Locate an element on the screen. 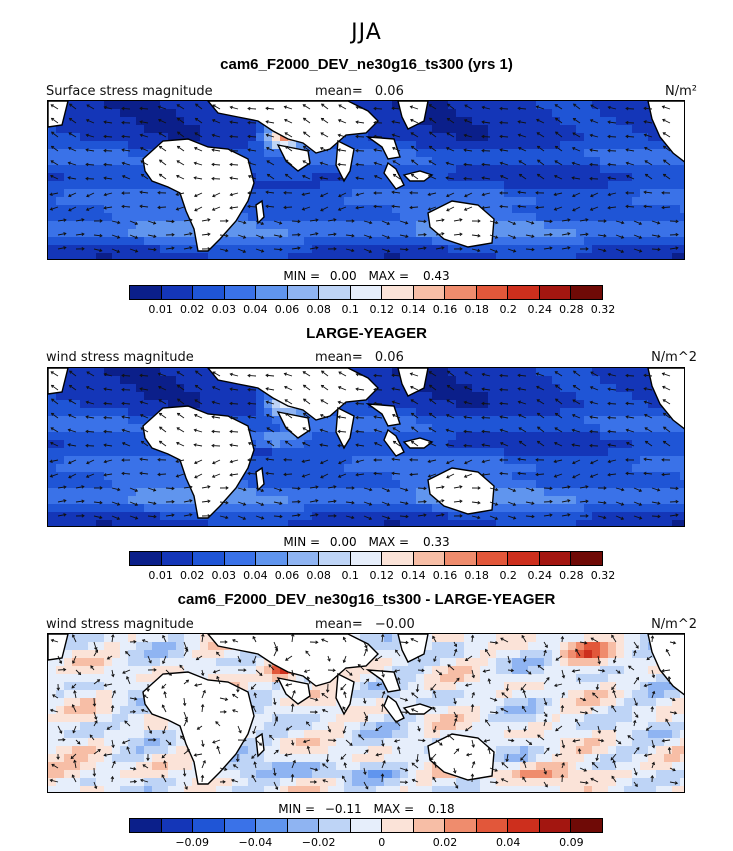 This screenshot has width=733, height=851. colorbar-swatch is located at coordinates (492, 558).